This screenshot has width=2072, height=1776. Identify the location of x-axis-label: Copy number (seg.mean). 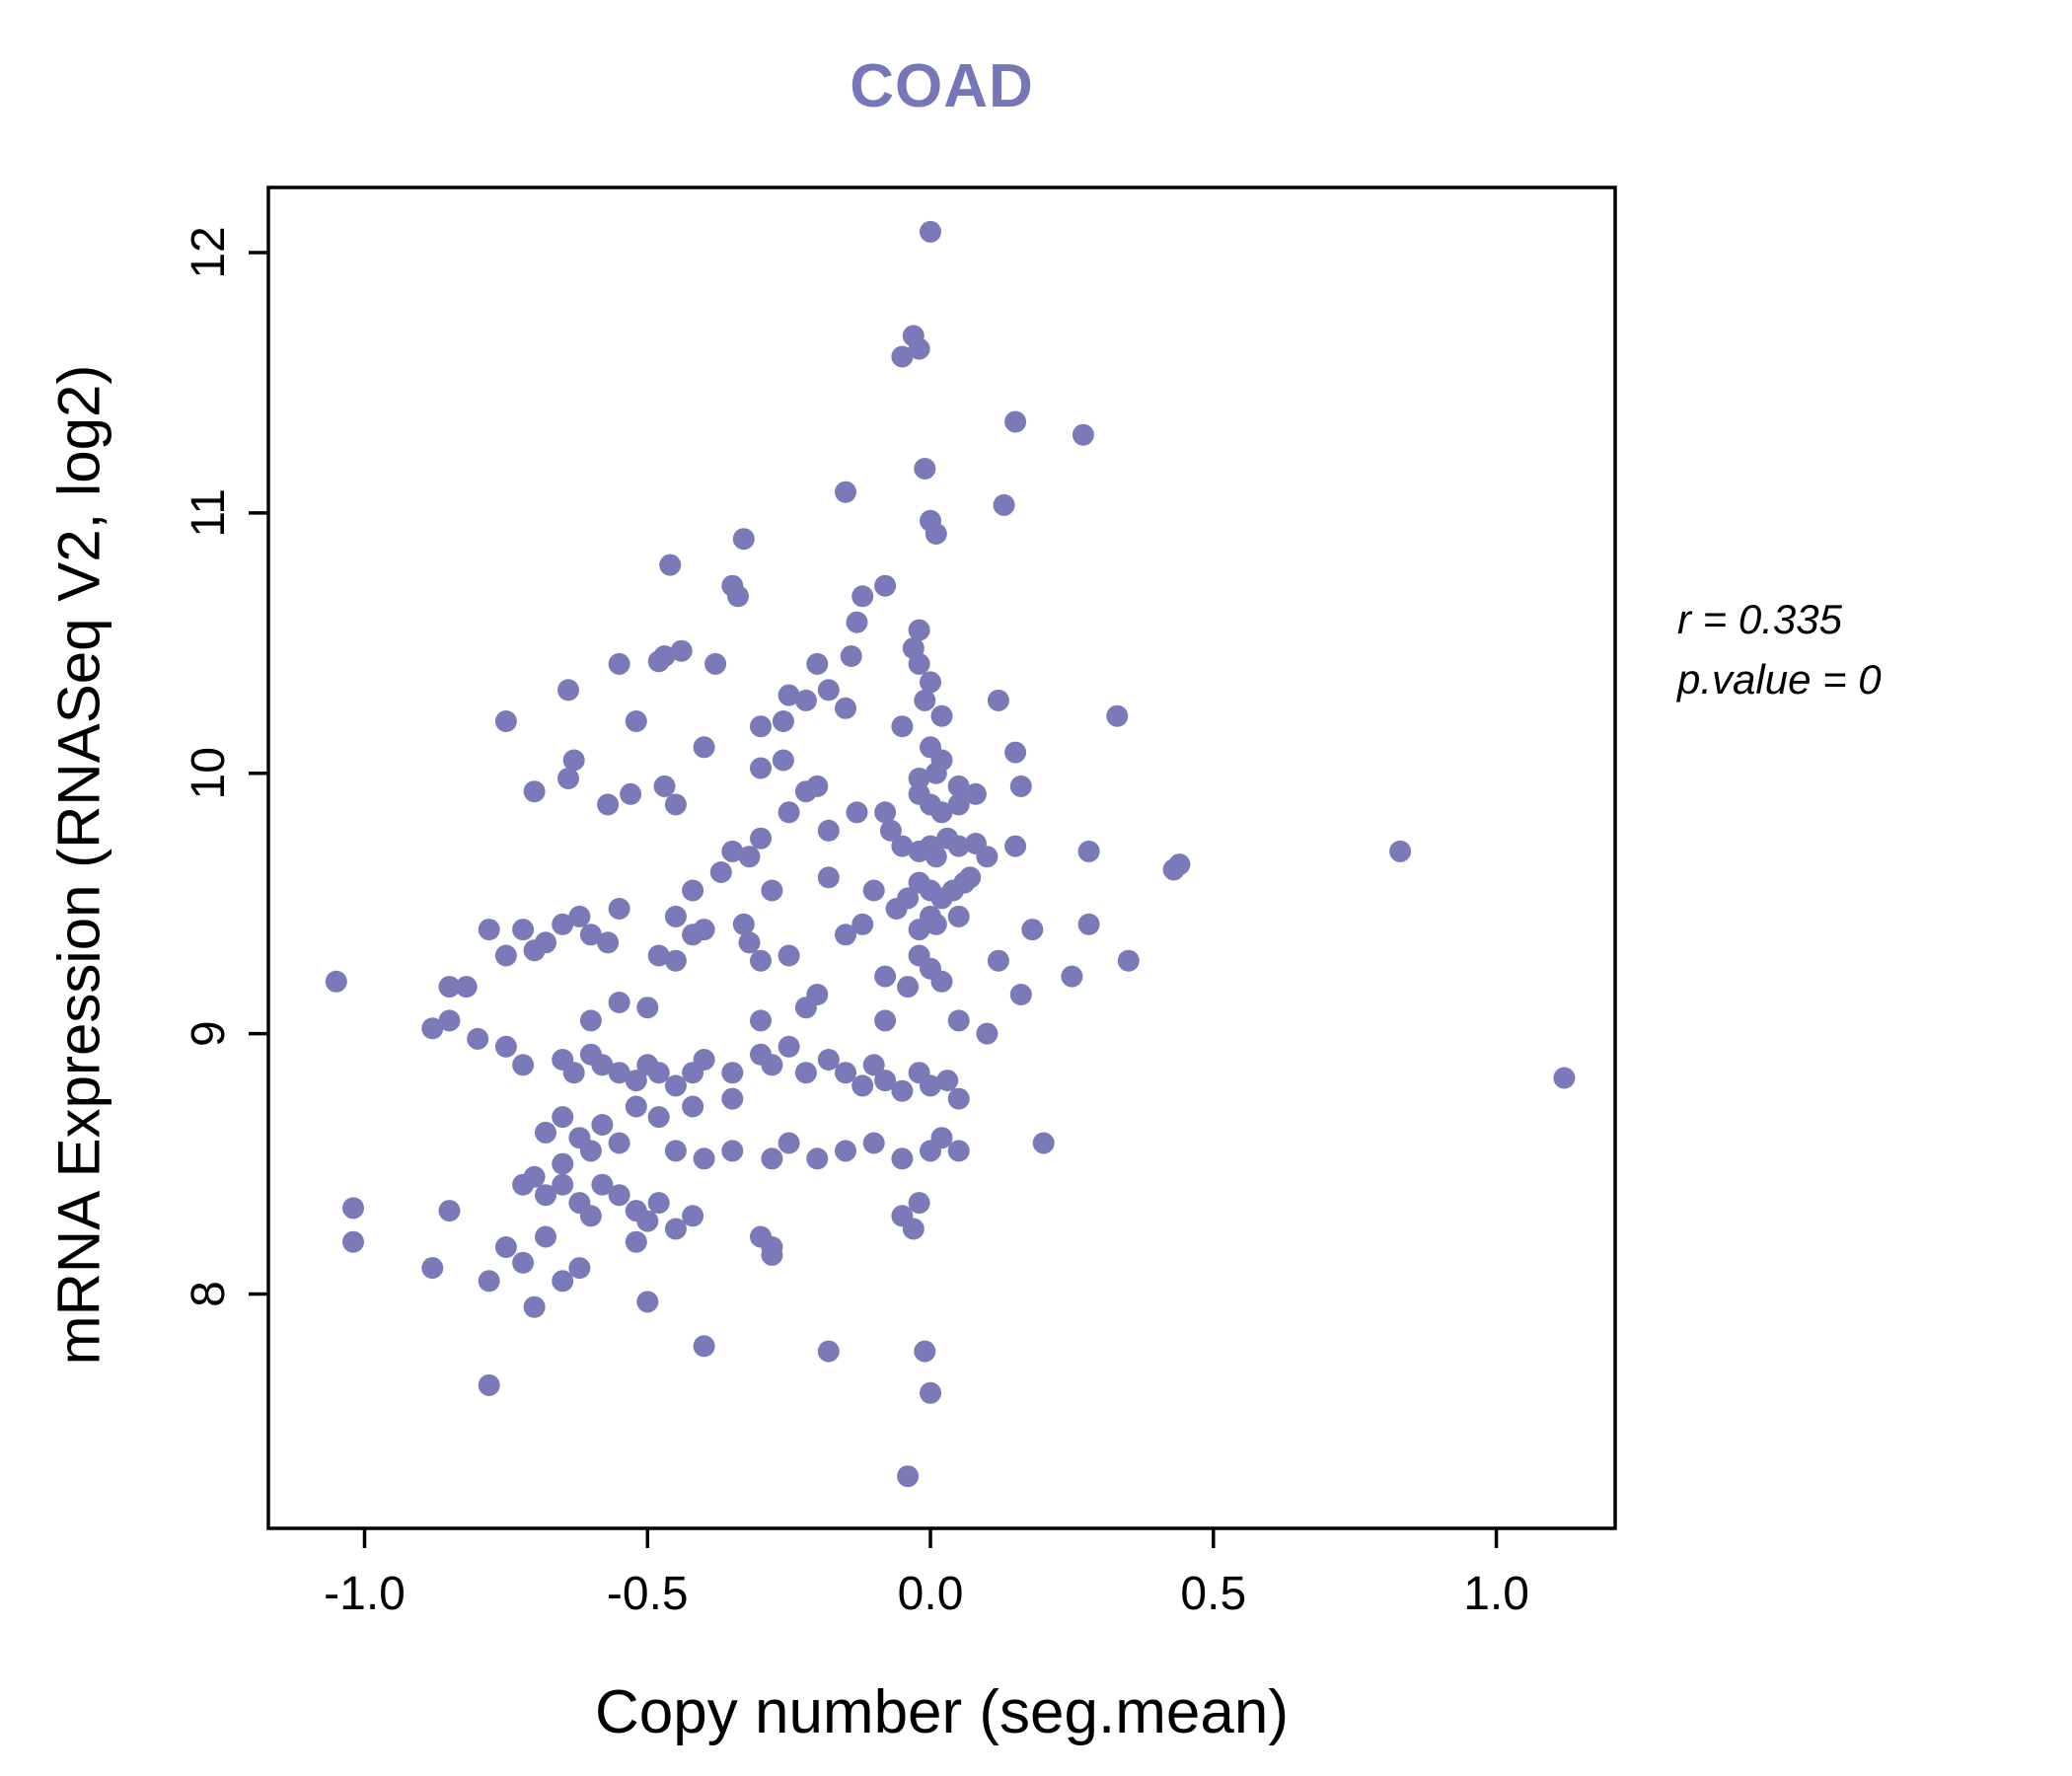
(942, 1712).